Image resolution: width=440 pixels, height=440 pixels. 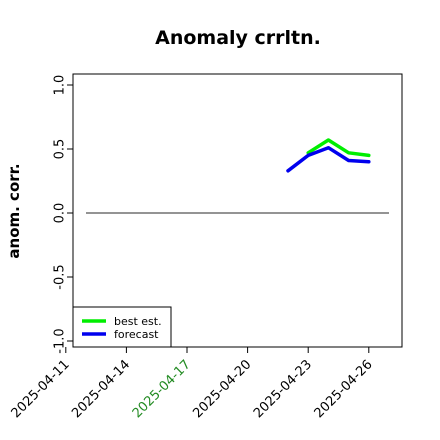 What do you see at coordinates (238, 38) in the screenshot?
I see `chart-title: Anomaly crrltn.` at bounding box center [238, 38].